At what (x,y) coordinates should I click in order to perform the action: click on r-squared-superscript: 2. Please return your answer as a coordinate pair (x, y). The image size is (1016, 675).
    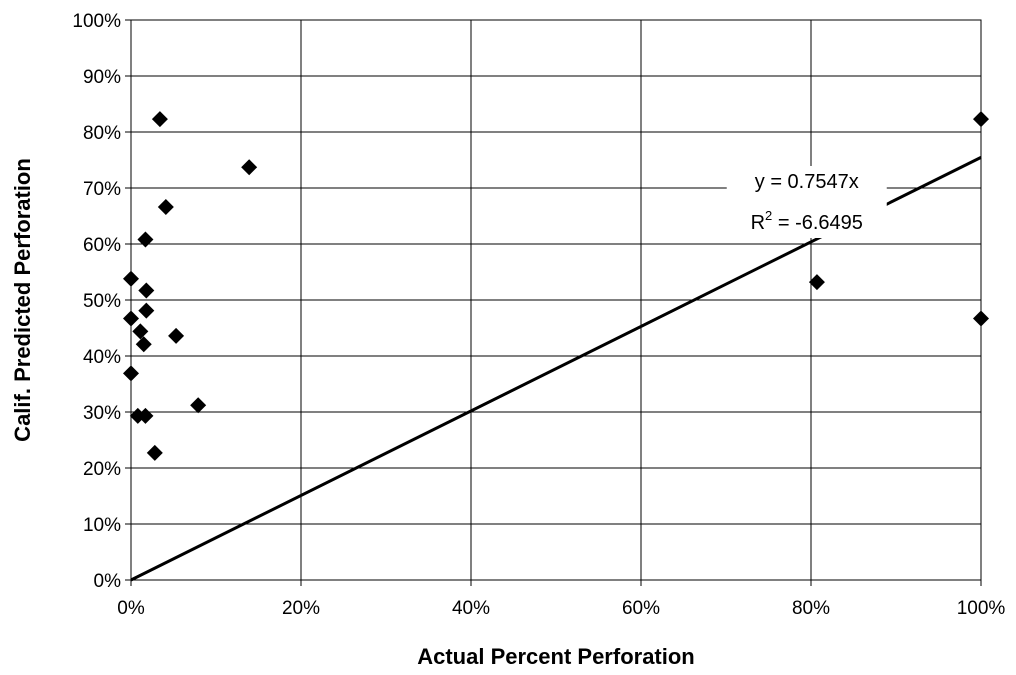
    Looking at the image, I should click on (768, 215).